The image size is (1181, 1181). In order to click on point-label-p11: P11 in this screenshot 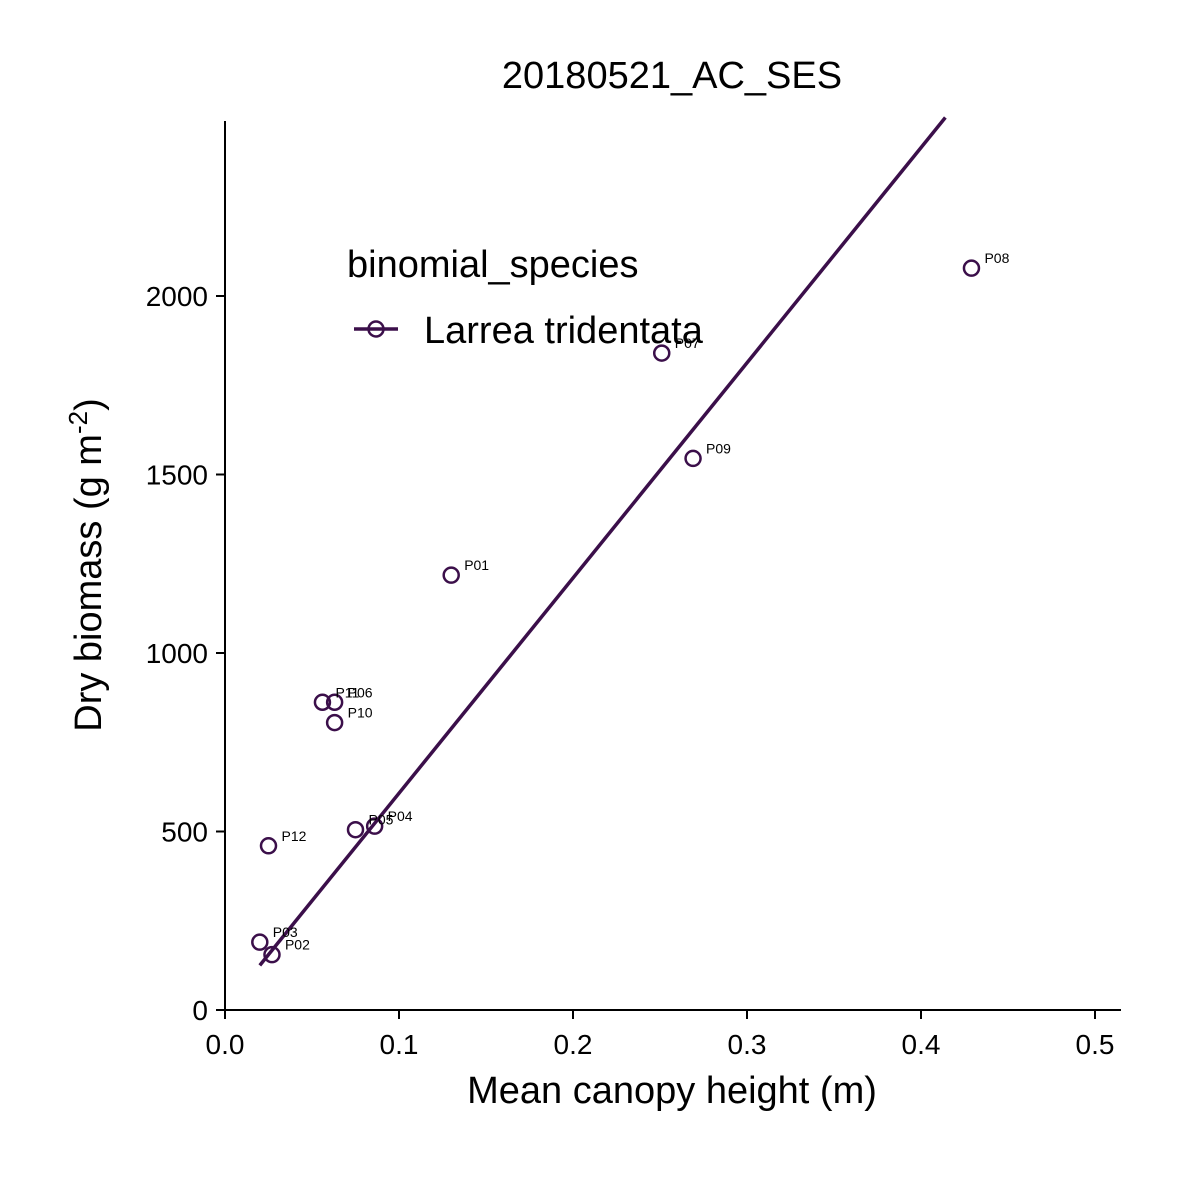, I will do `click(347, 692)`.